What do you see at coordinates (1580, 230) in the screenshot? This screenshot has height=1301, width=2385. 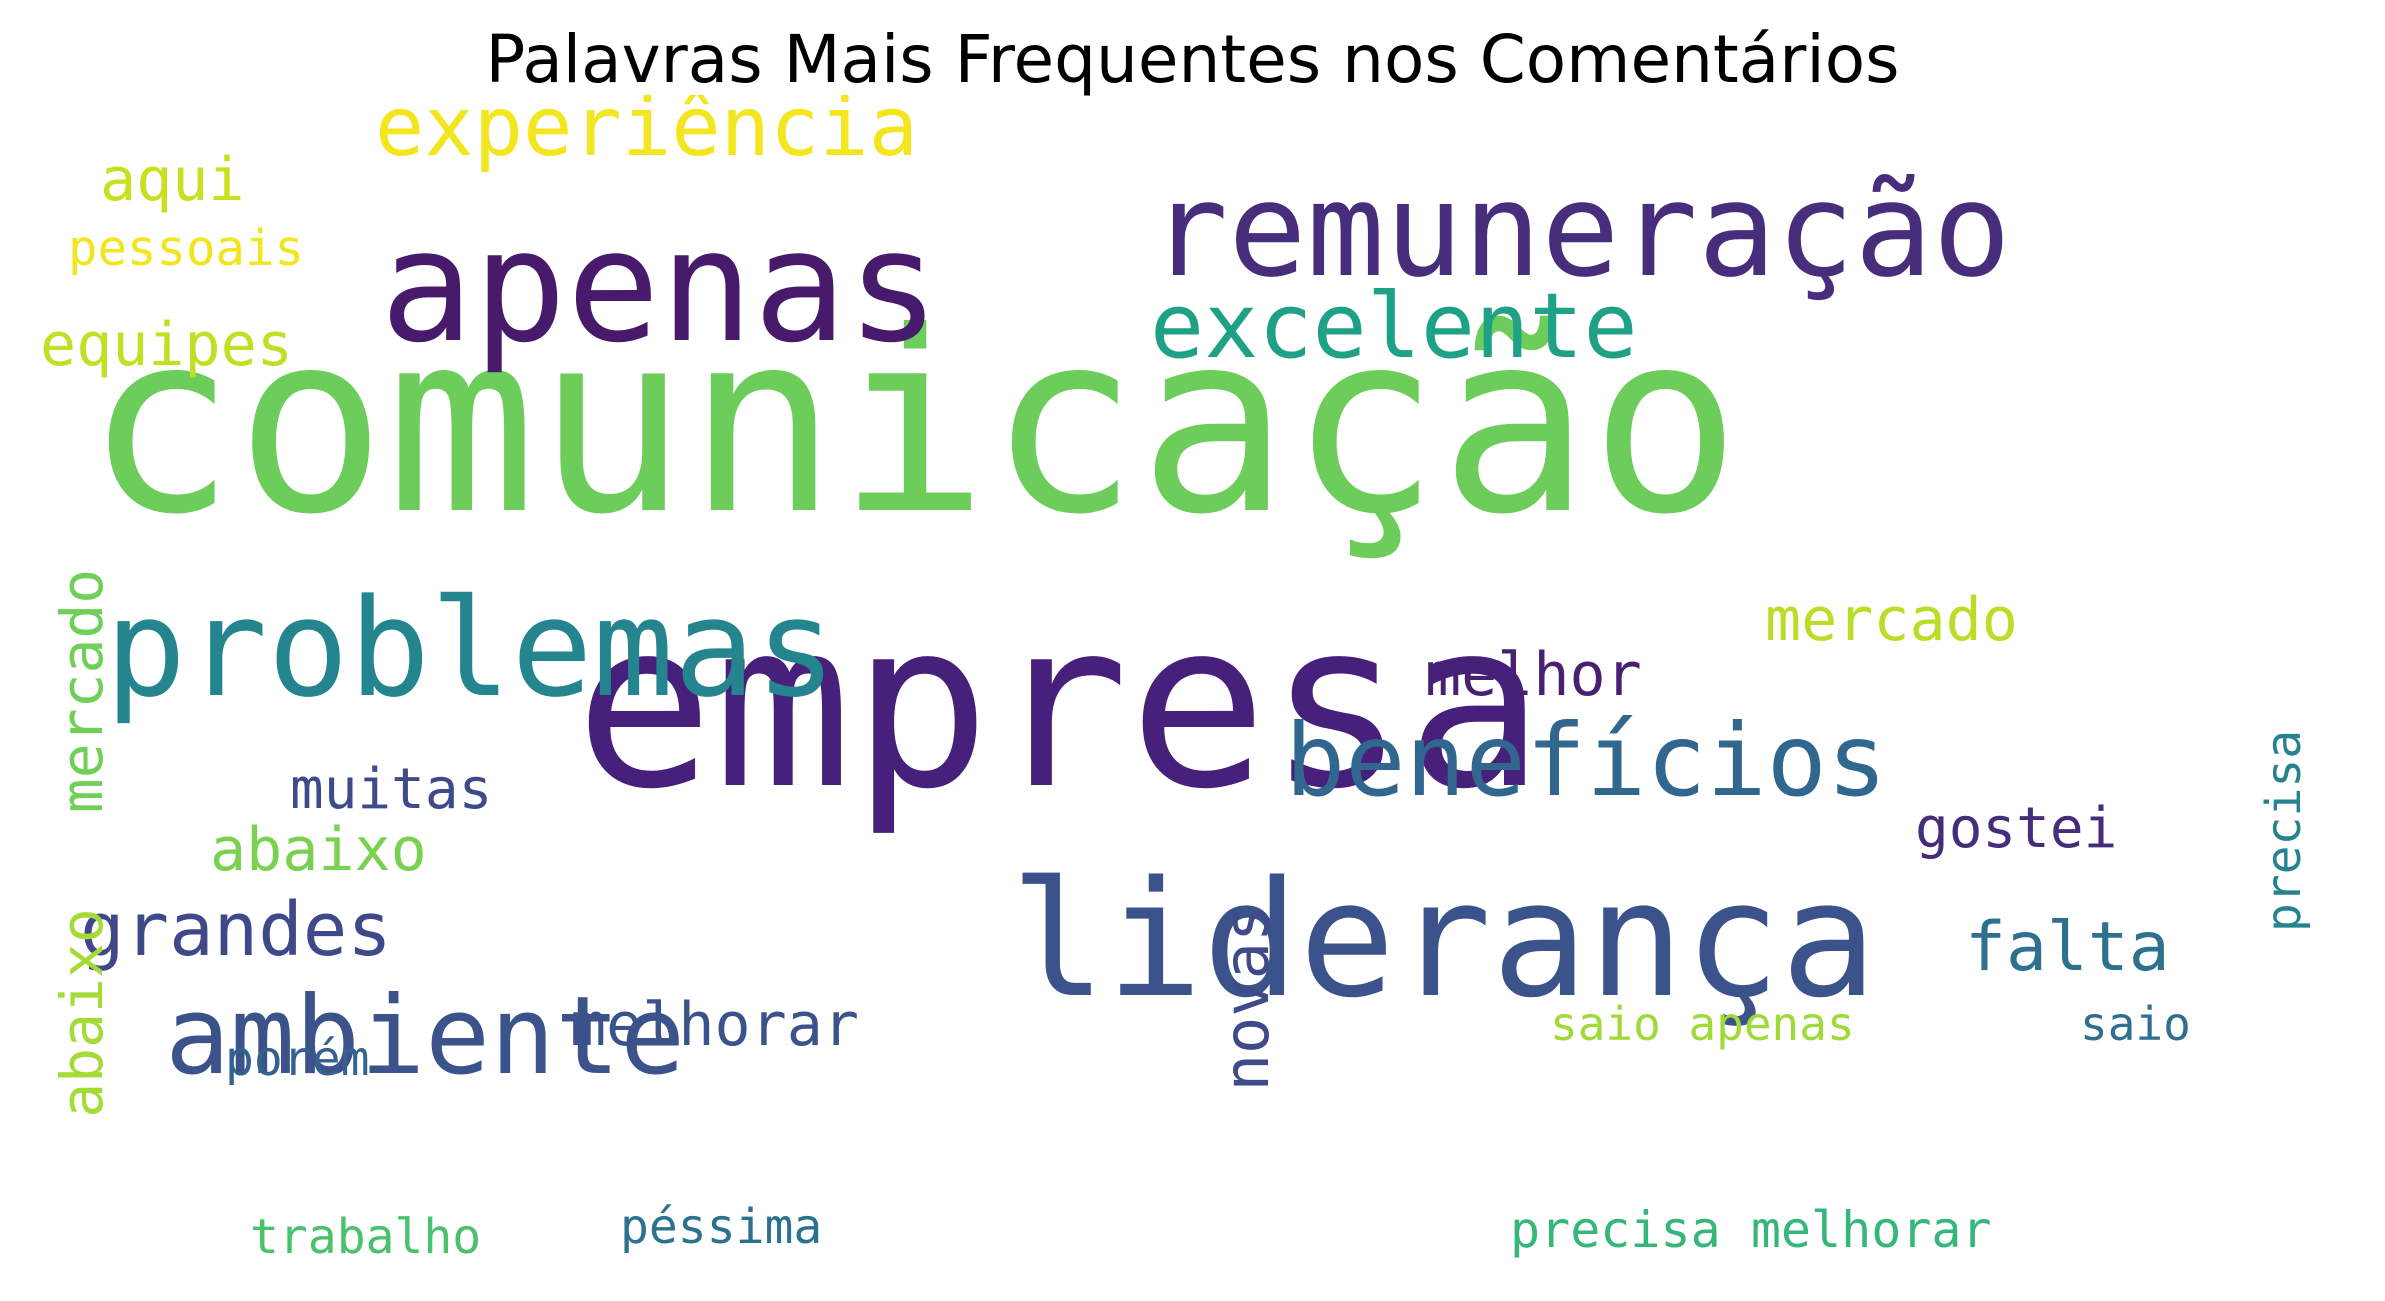 I see `word-remuneração: remuneração` at bounding box center [1580, 230].